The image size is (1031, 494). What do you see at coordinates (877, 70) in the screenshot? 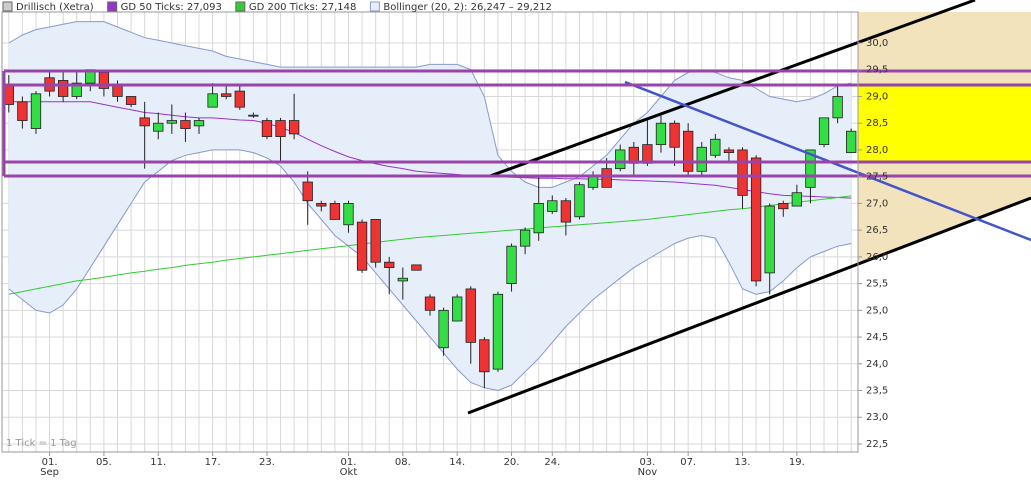
I see `y-tick-label: 29,5` at bounding box center [877, 70].